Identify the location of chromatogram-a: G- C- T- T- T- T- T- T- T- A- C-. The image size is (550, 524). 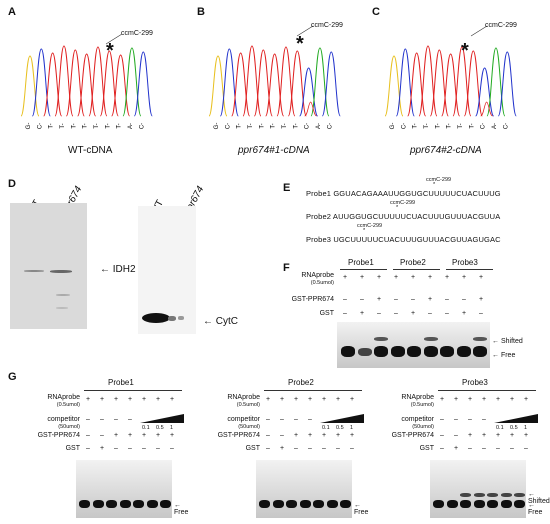
(86, 78).